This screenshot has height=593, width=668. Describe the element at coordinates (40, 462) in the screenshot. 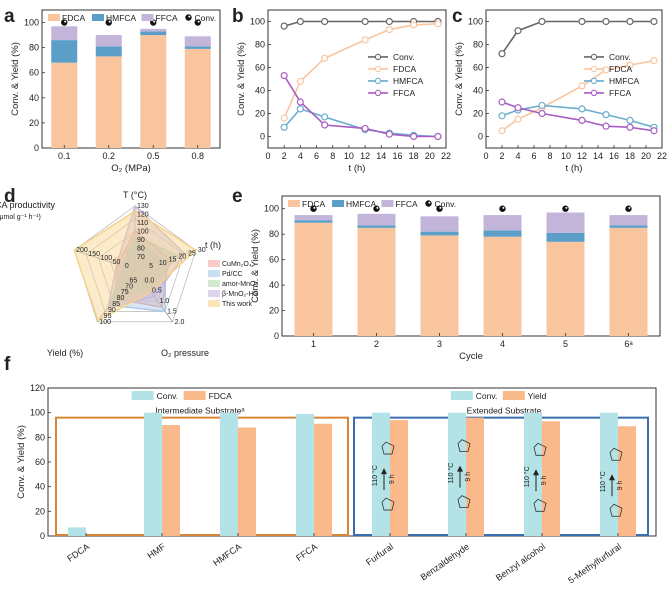

I see `f-ytick-label: 60` at that location.